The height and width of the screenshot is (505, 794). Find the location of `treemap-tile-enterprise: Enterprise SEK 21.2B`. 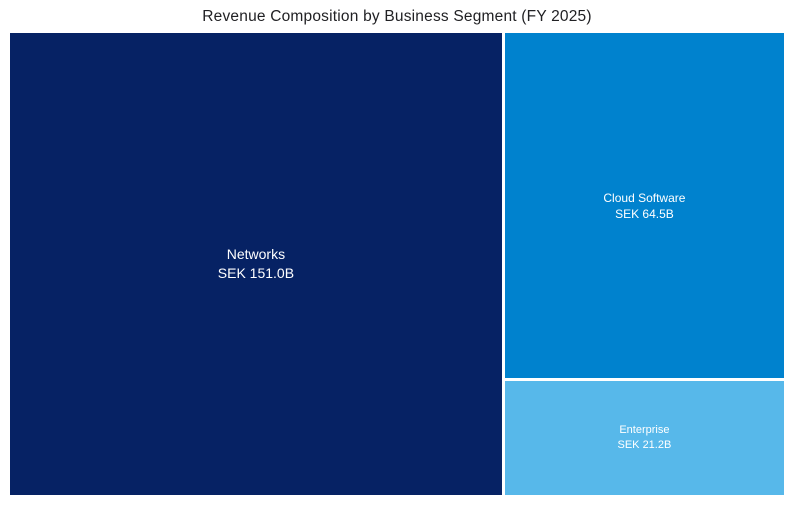

treemap-tile-enterprise: Enterprise SEK 21.2B is located at coordinates (644, 438).